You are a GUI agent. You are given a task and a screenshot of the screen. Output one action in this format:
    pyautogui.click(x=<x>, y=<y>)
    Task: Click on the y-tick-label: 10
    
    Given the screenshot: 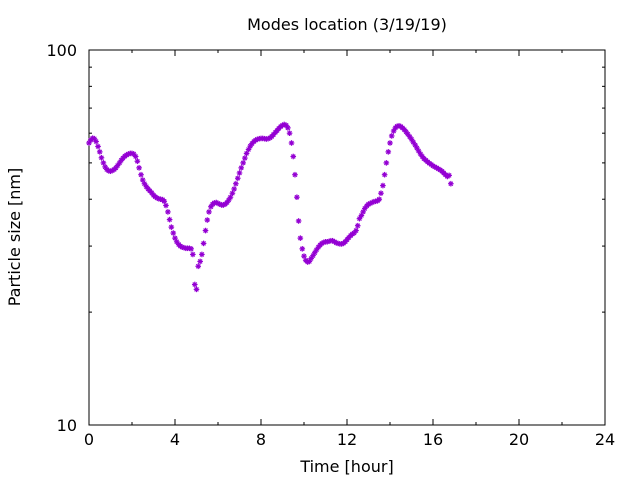 What is the action you would take?
    pyautogui.click(x=67, y=425)
    